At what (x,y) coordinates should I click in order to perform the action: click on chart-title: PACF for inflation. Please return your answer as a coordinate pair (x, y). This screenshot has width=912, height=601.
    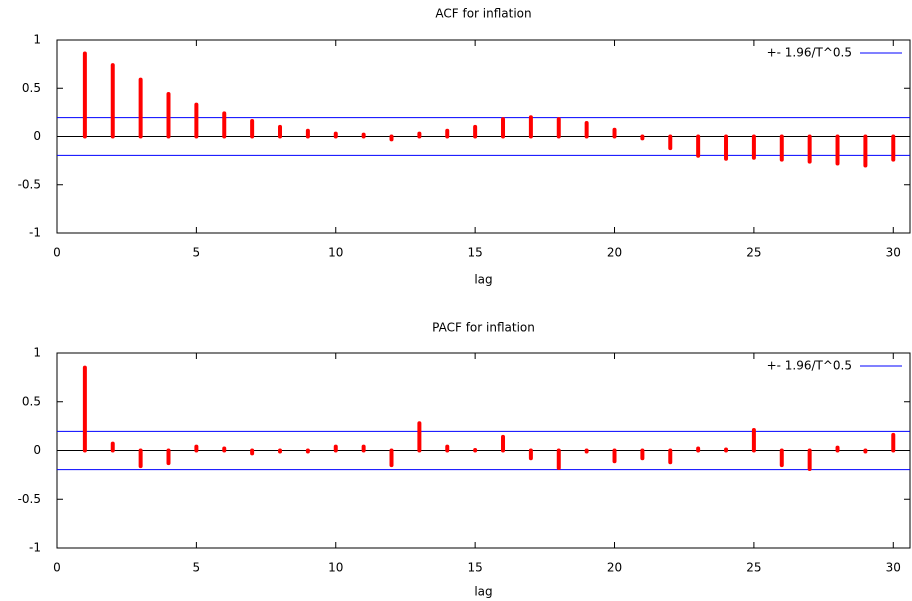
    Looking at the image, I should click on (483, 328).